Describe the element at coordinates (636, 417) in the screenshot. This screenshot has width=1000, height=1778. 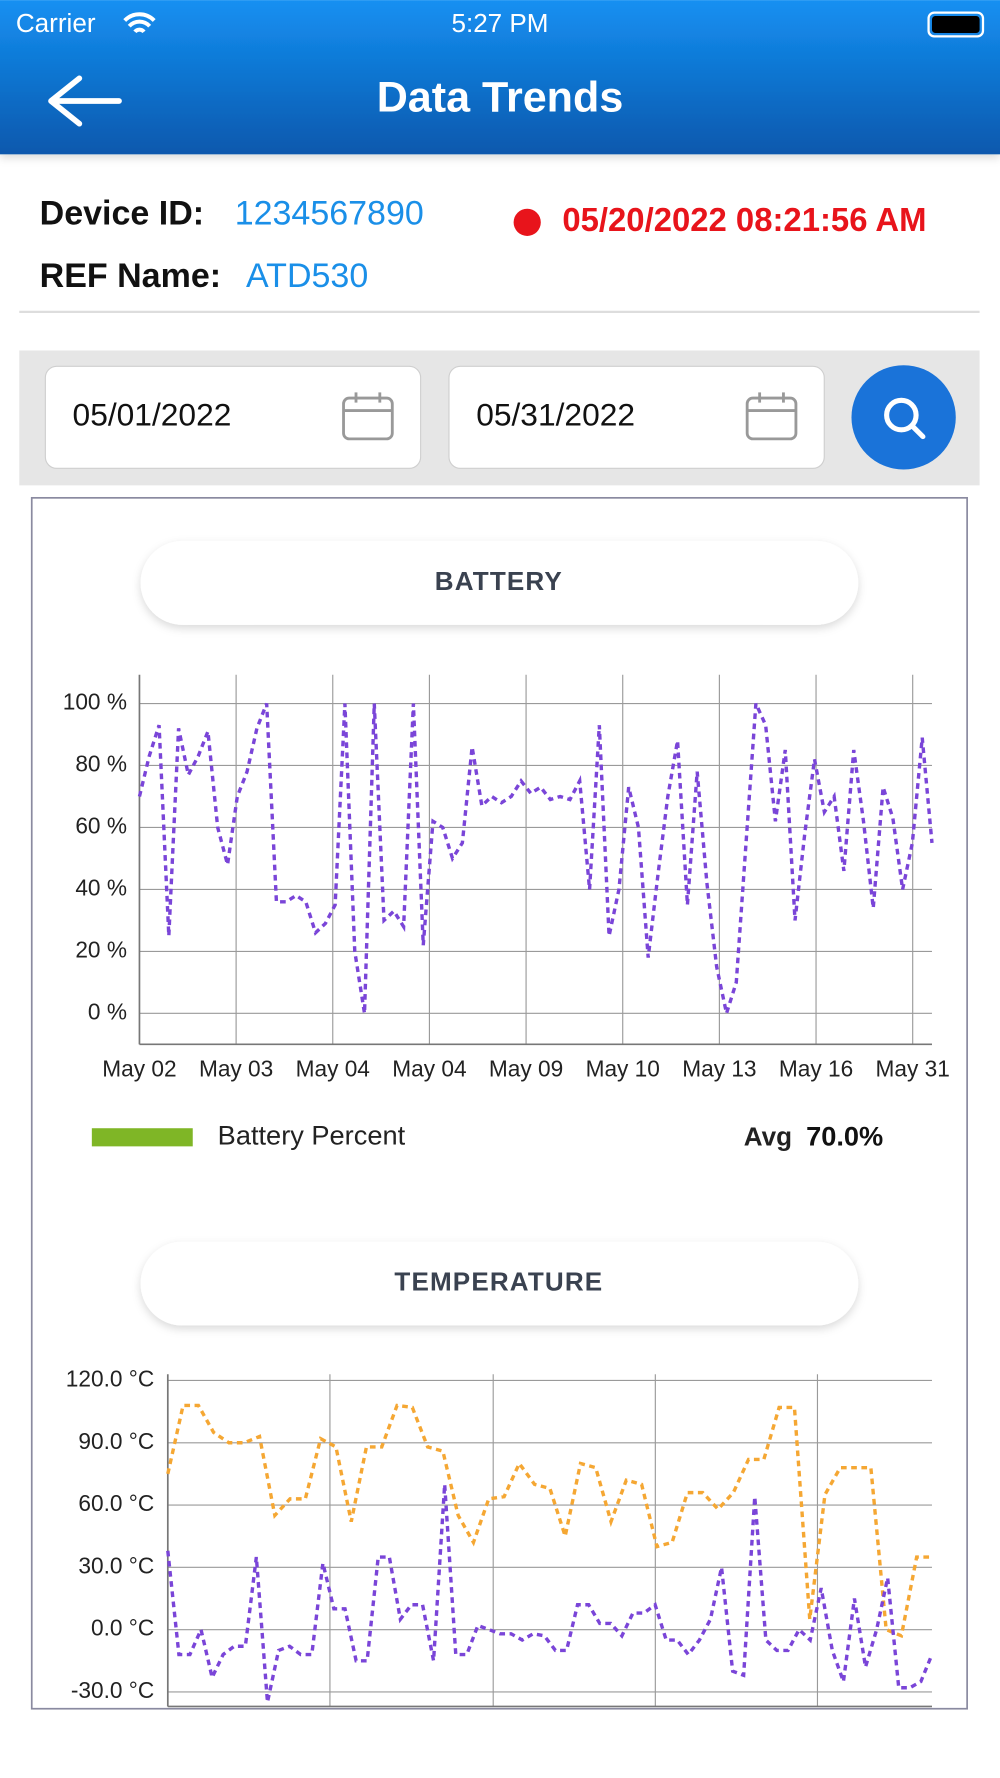
I see `end-date-field` at that location.